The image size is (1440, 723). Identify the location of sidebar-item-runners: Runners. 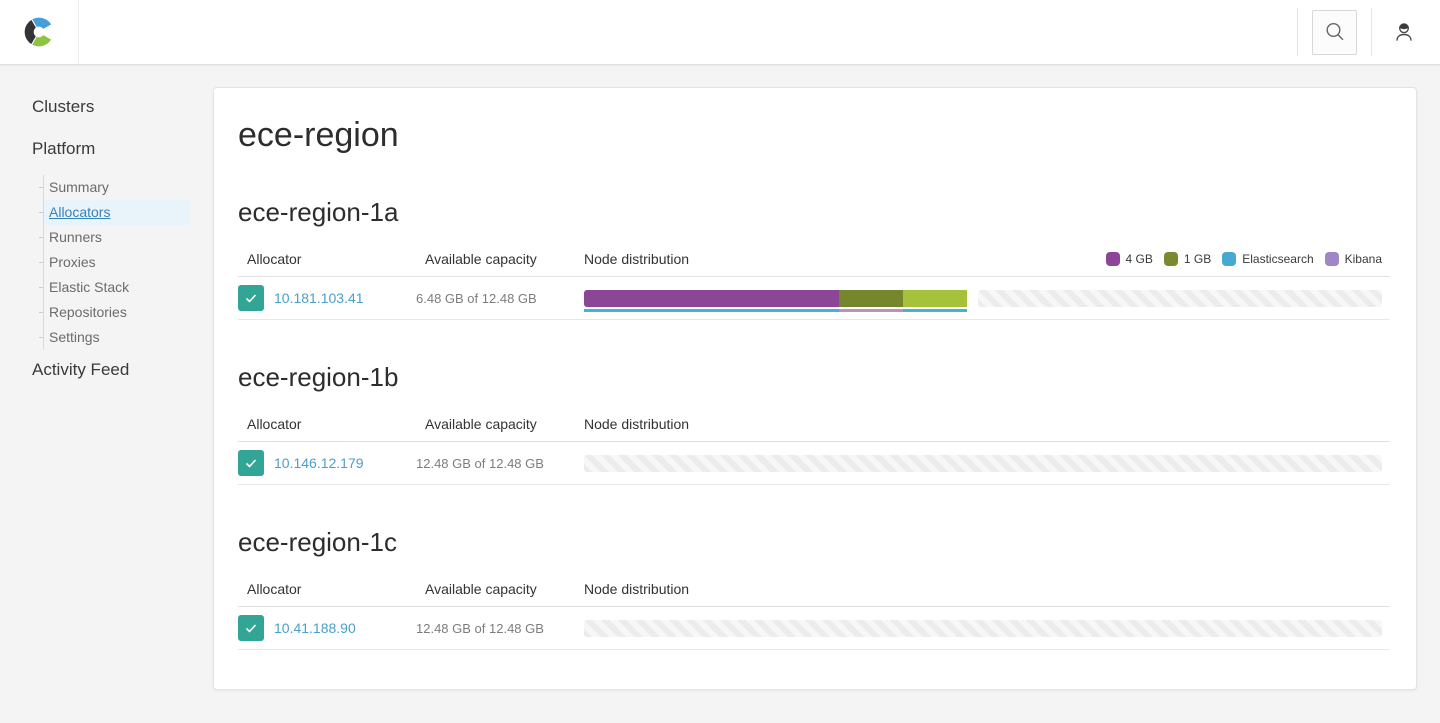
(114, 237).